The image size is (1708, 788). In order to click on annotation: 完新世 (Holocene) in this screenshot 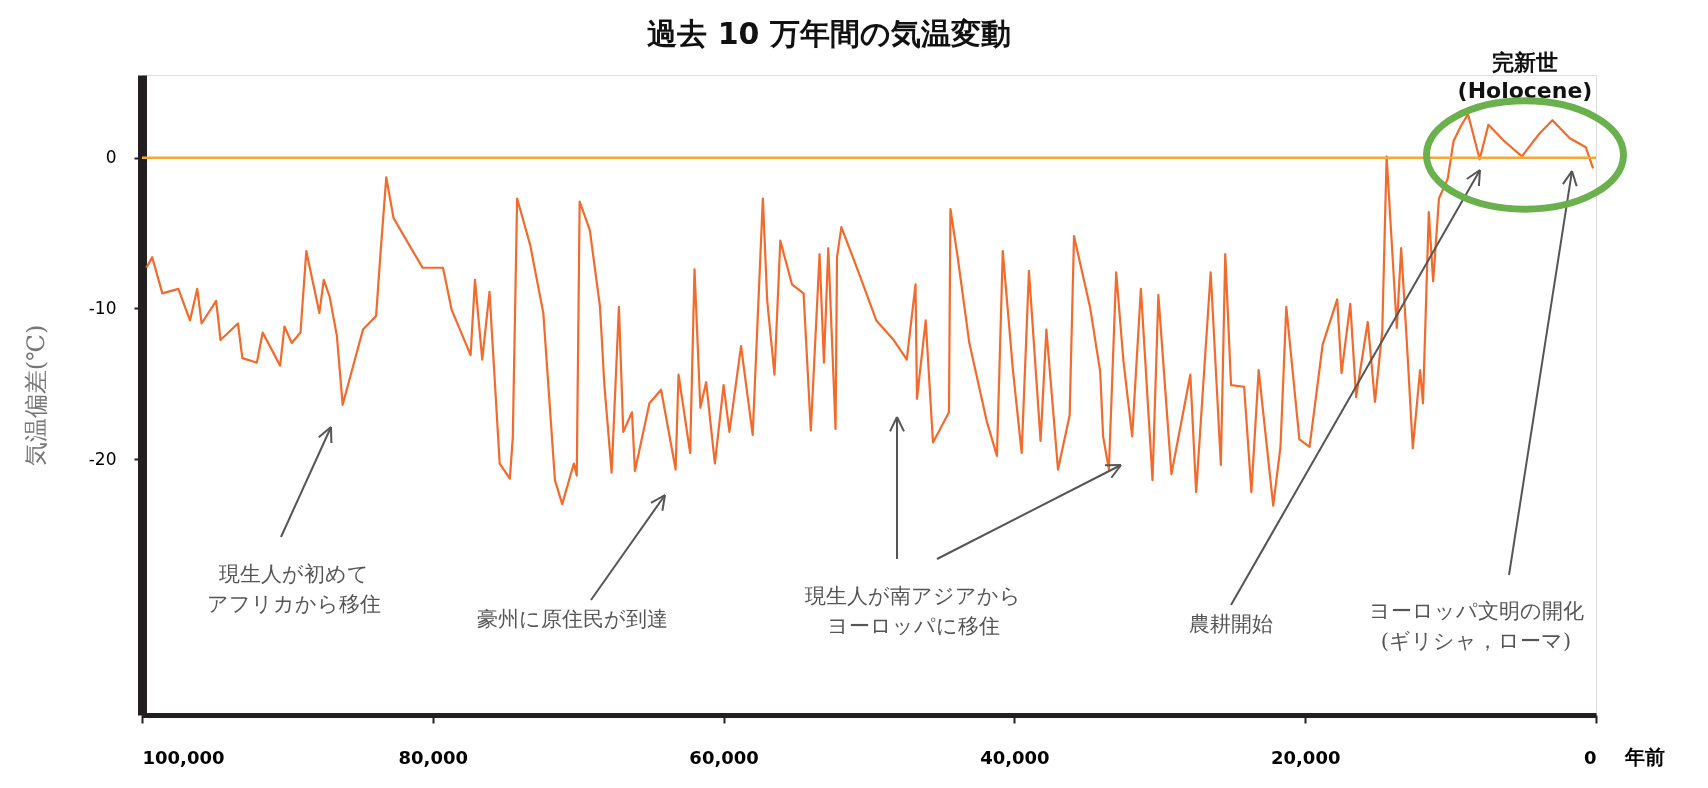, I will do `click(1525, 76)`.